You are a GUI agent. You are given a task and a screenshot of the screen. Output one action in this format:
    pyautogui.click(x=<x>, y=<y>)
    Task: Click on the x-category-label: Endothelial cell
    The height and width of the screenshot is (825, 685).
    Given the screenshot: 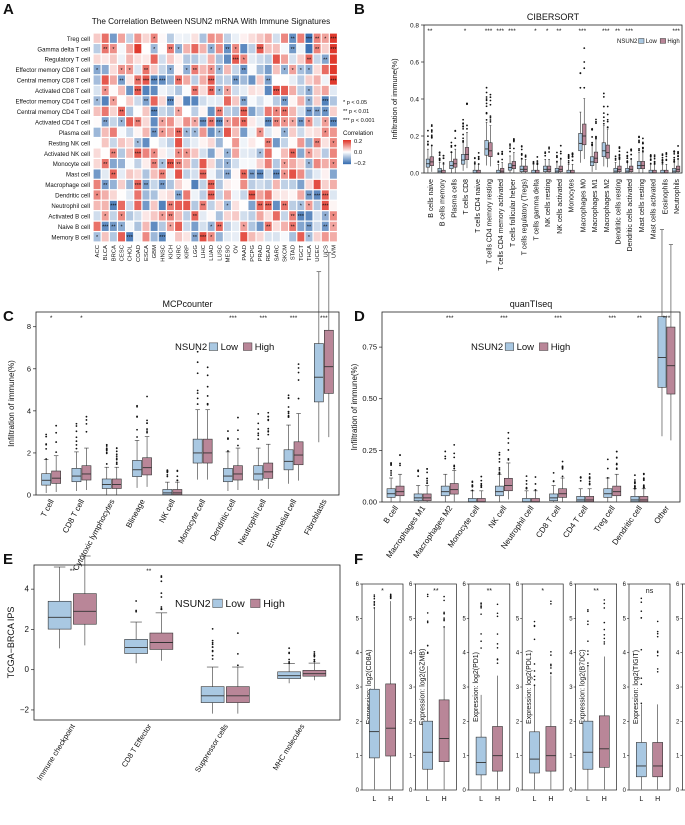 What is the action you would take?
    pyautogui.click(x=281, y=524)
    